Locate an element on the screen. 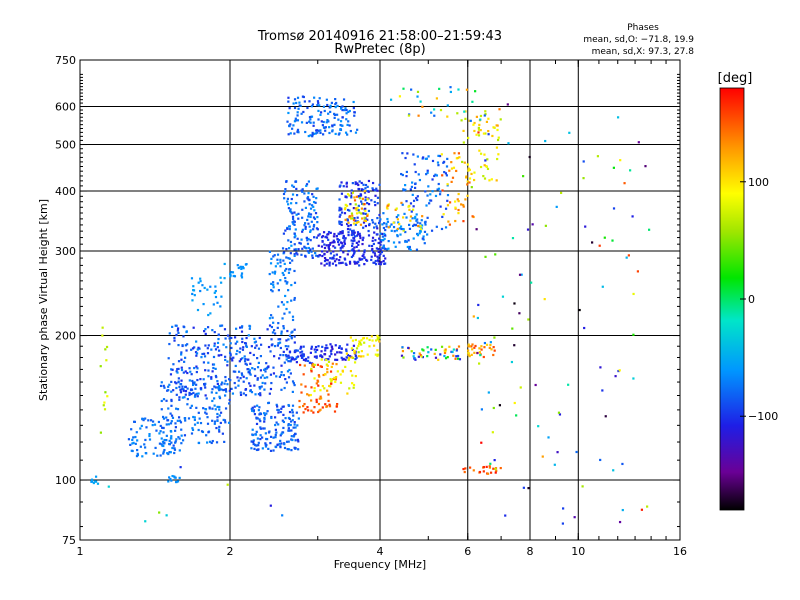 The image size is (800, 600). y-axis-label: Stationary phase Virtual Height [km] is located at coordinates (43, 300).